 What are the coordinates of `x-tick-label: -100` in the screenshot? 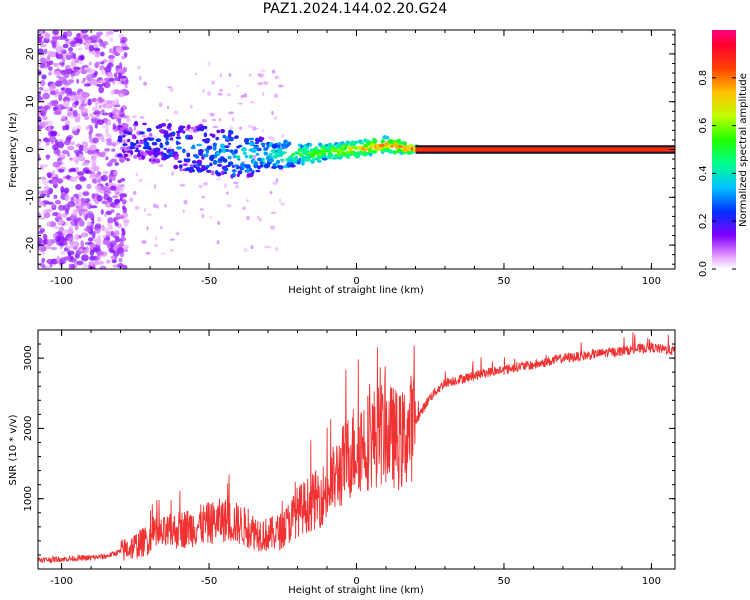 It's located at (61, 281).